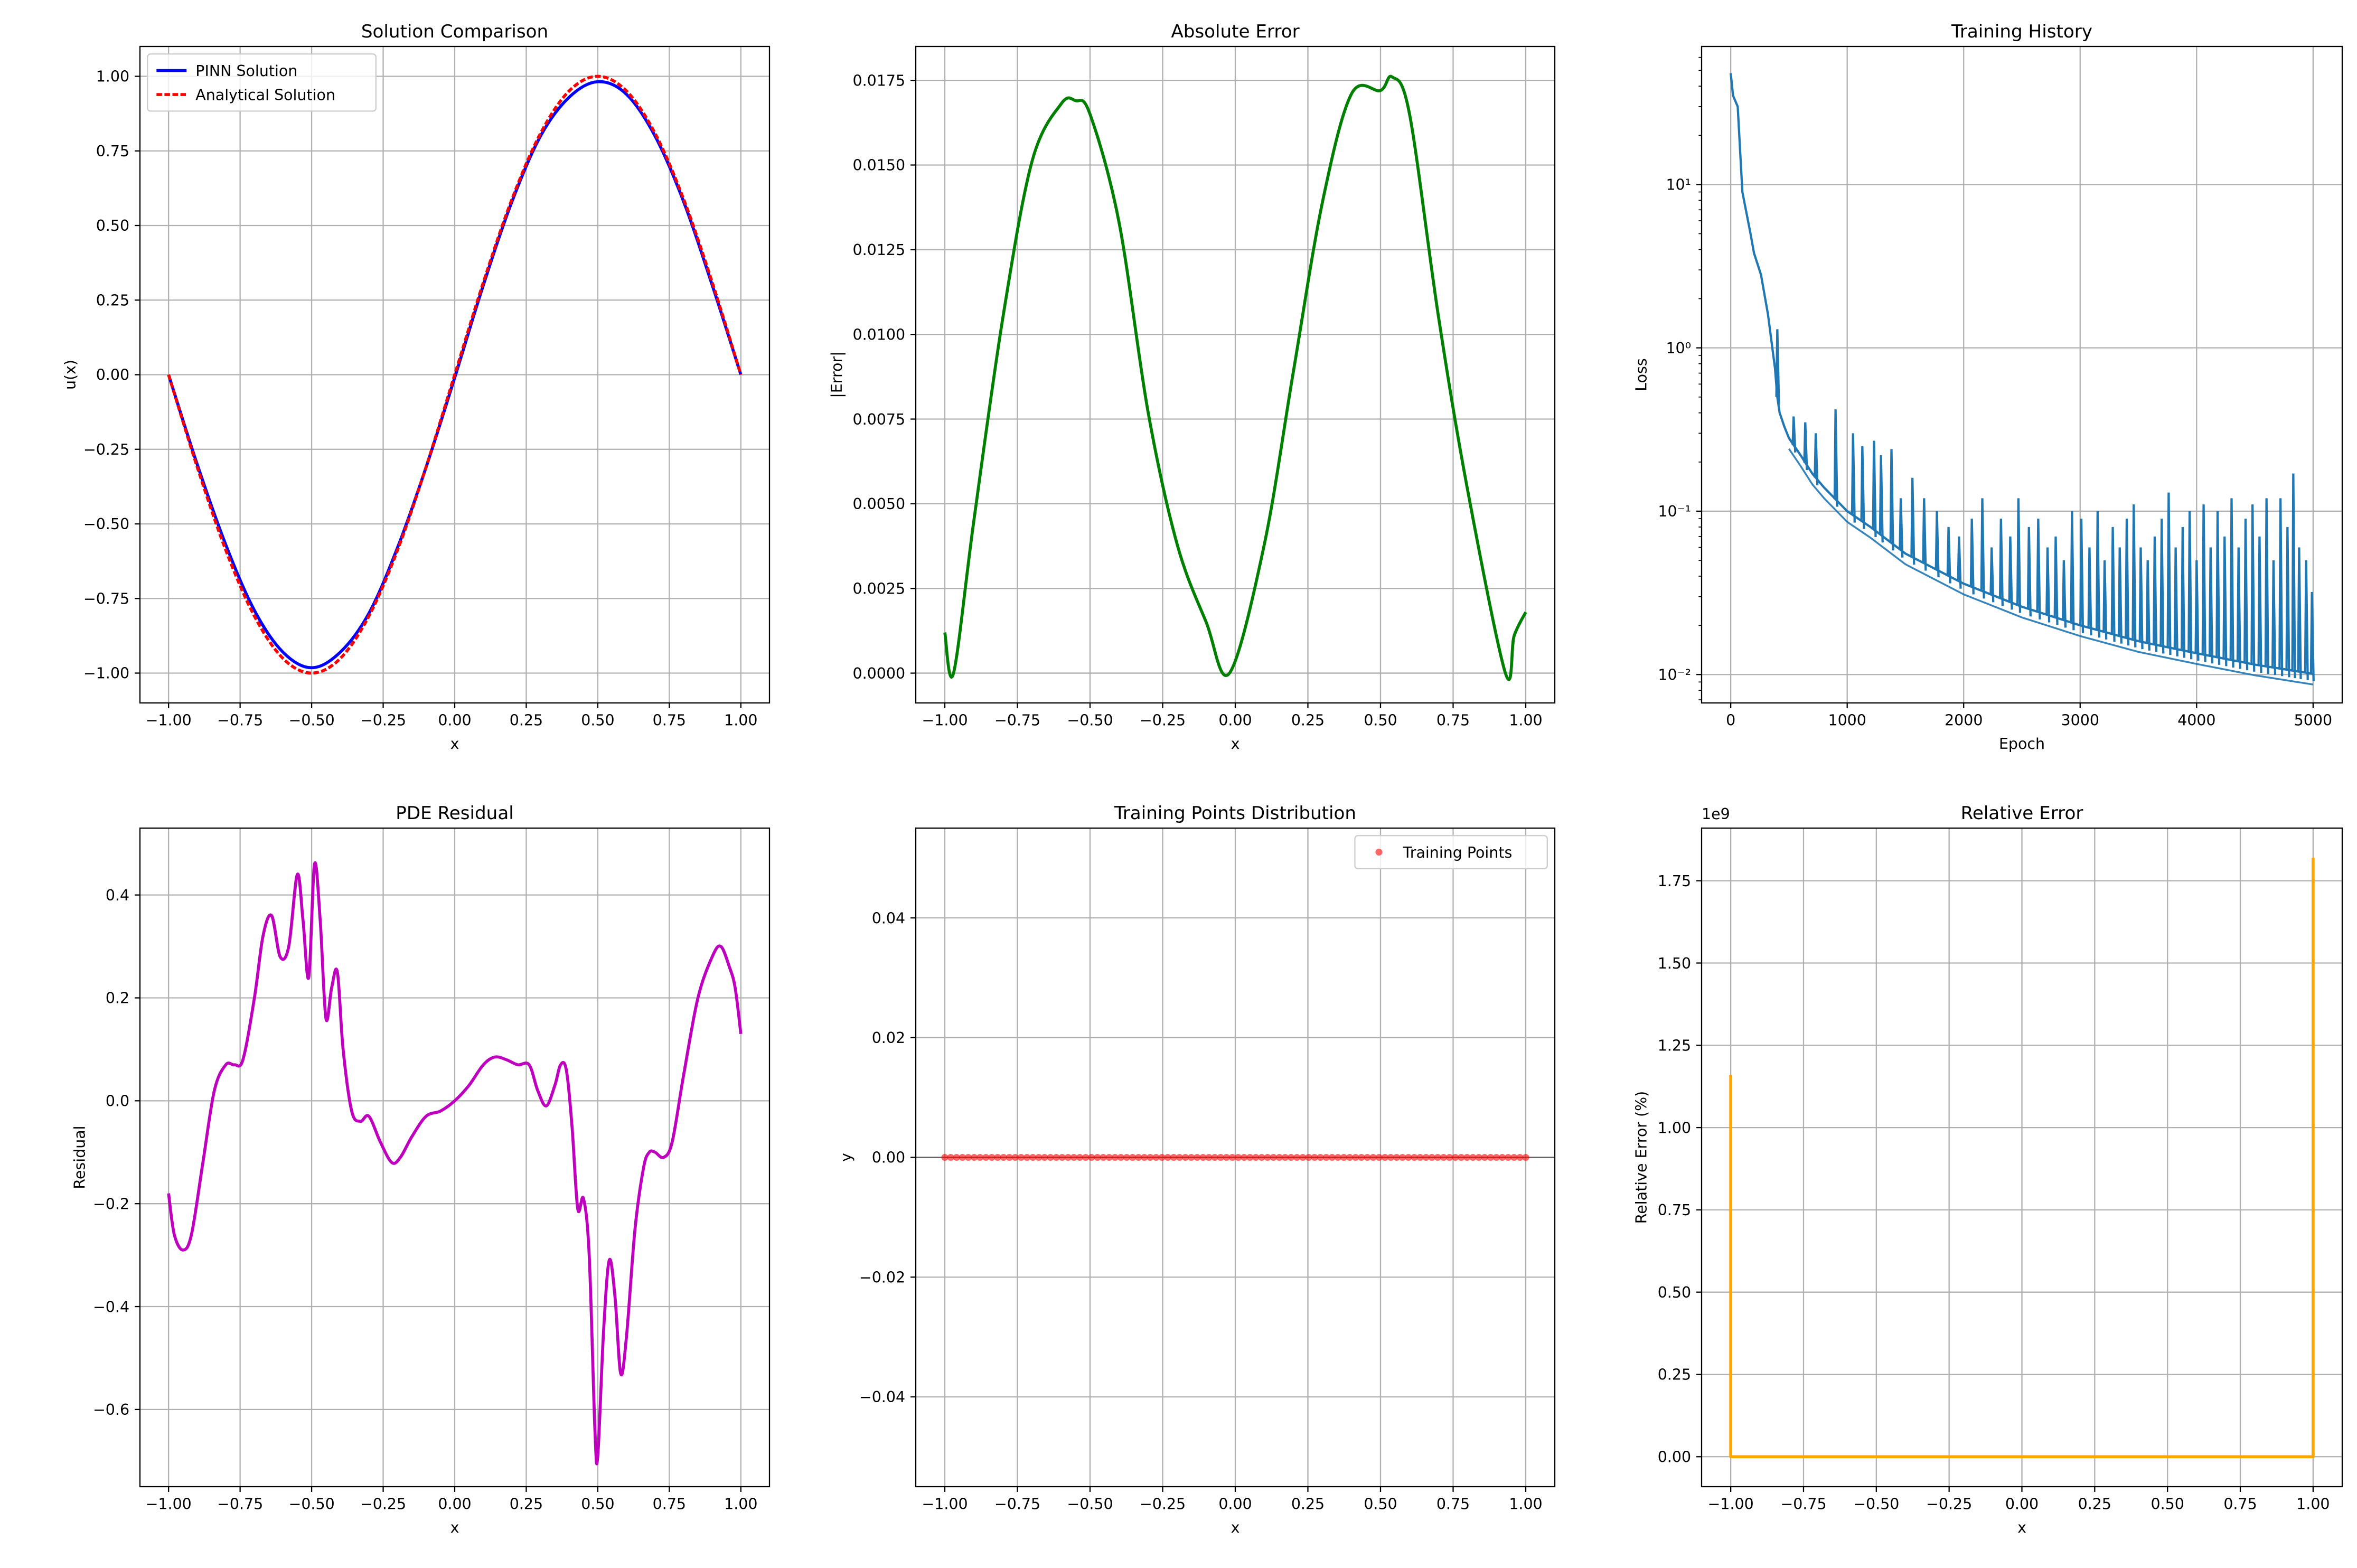  I want to click on x-axis-label: Epoch, so click(2022, 744).